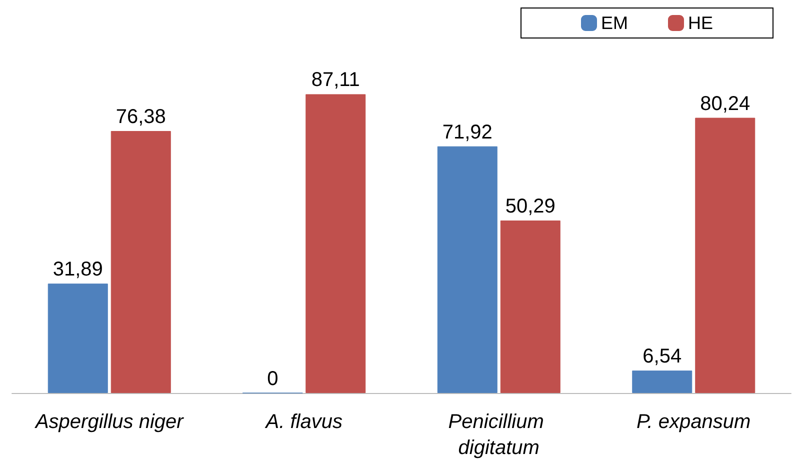 The image size is (803, 471). Describe the element at coordinates (303, 422) in the screenshot. I see `x-tick-label: A. flavus` at that location.